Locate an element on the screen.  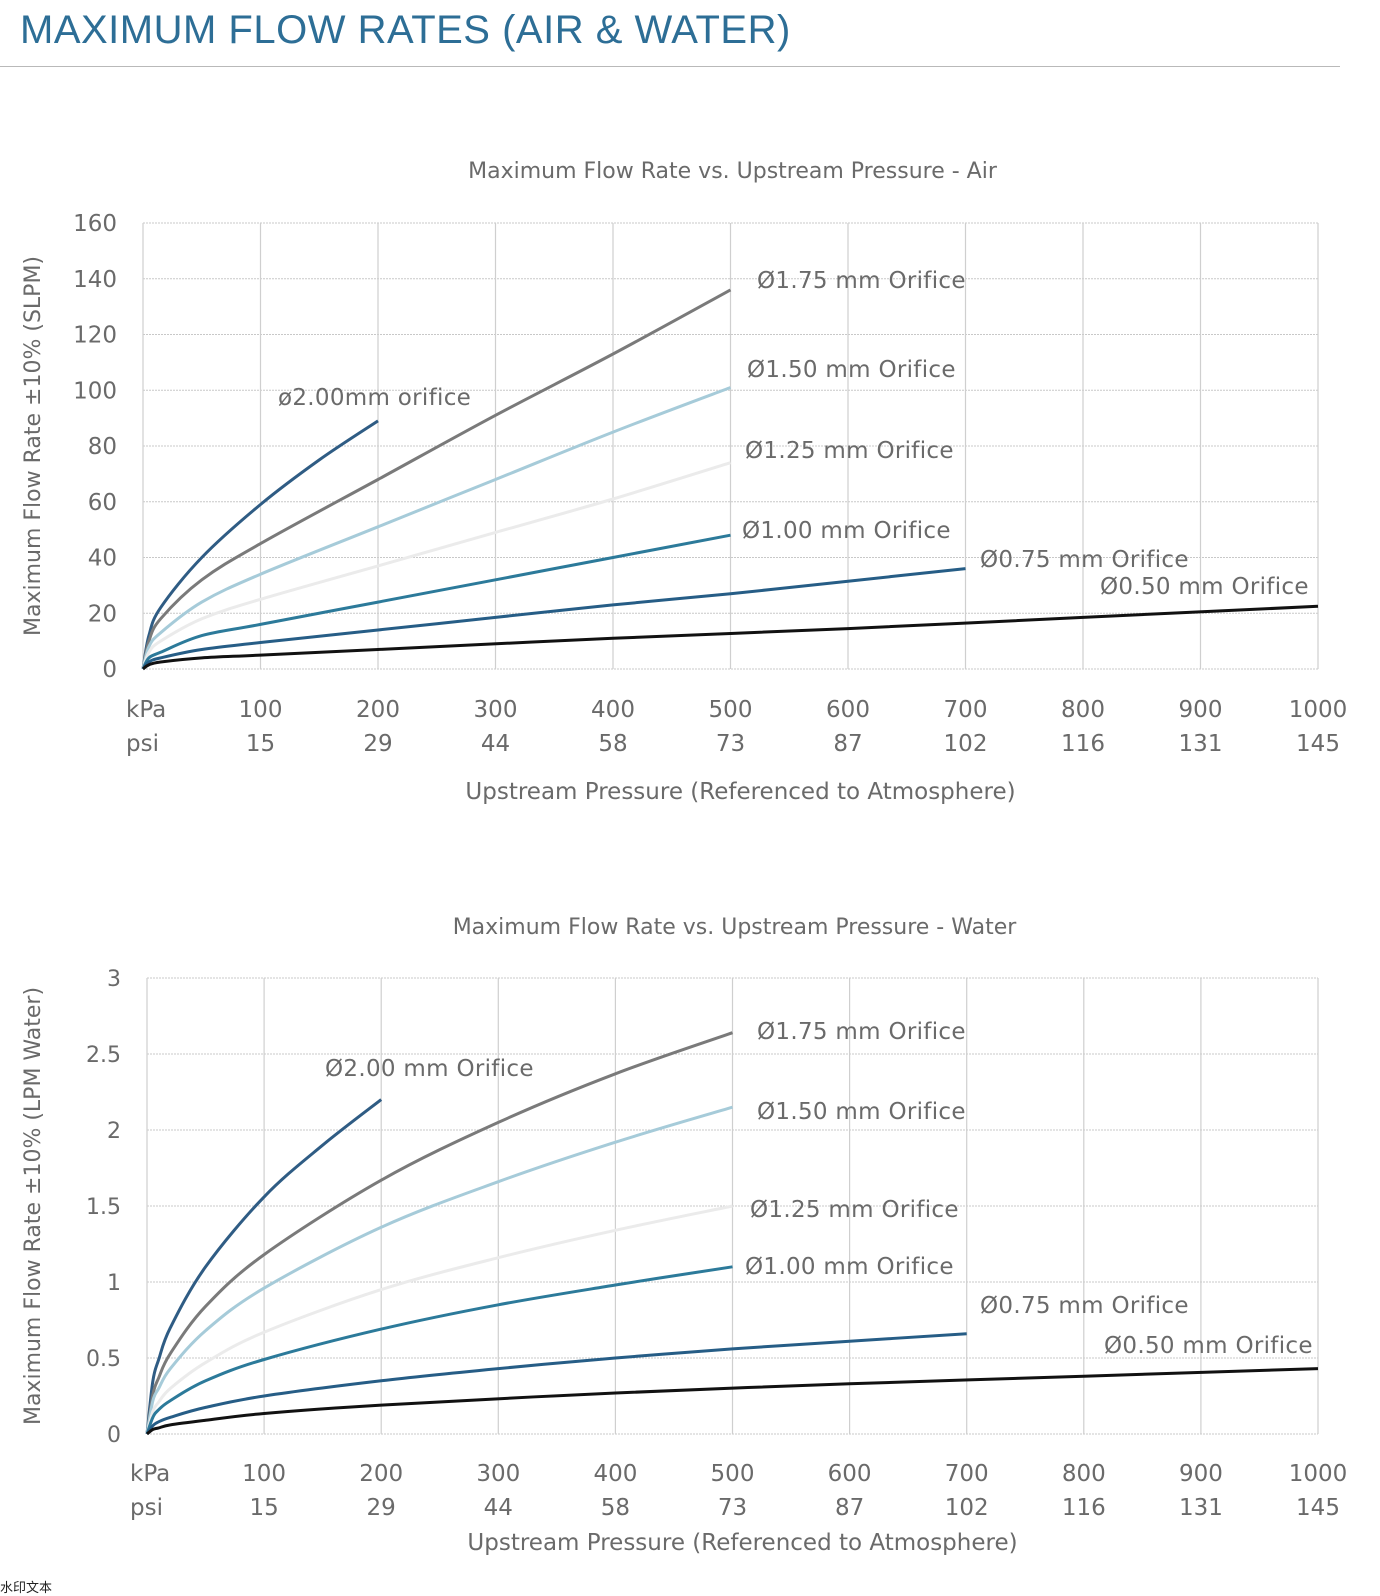
y-tick-label: 60 is located at coordinates (102, 503).